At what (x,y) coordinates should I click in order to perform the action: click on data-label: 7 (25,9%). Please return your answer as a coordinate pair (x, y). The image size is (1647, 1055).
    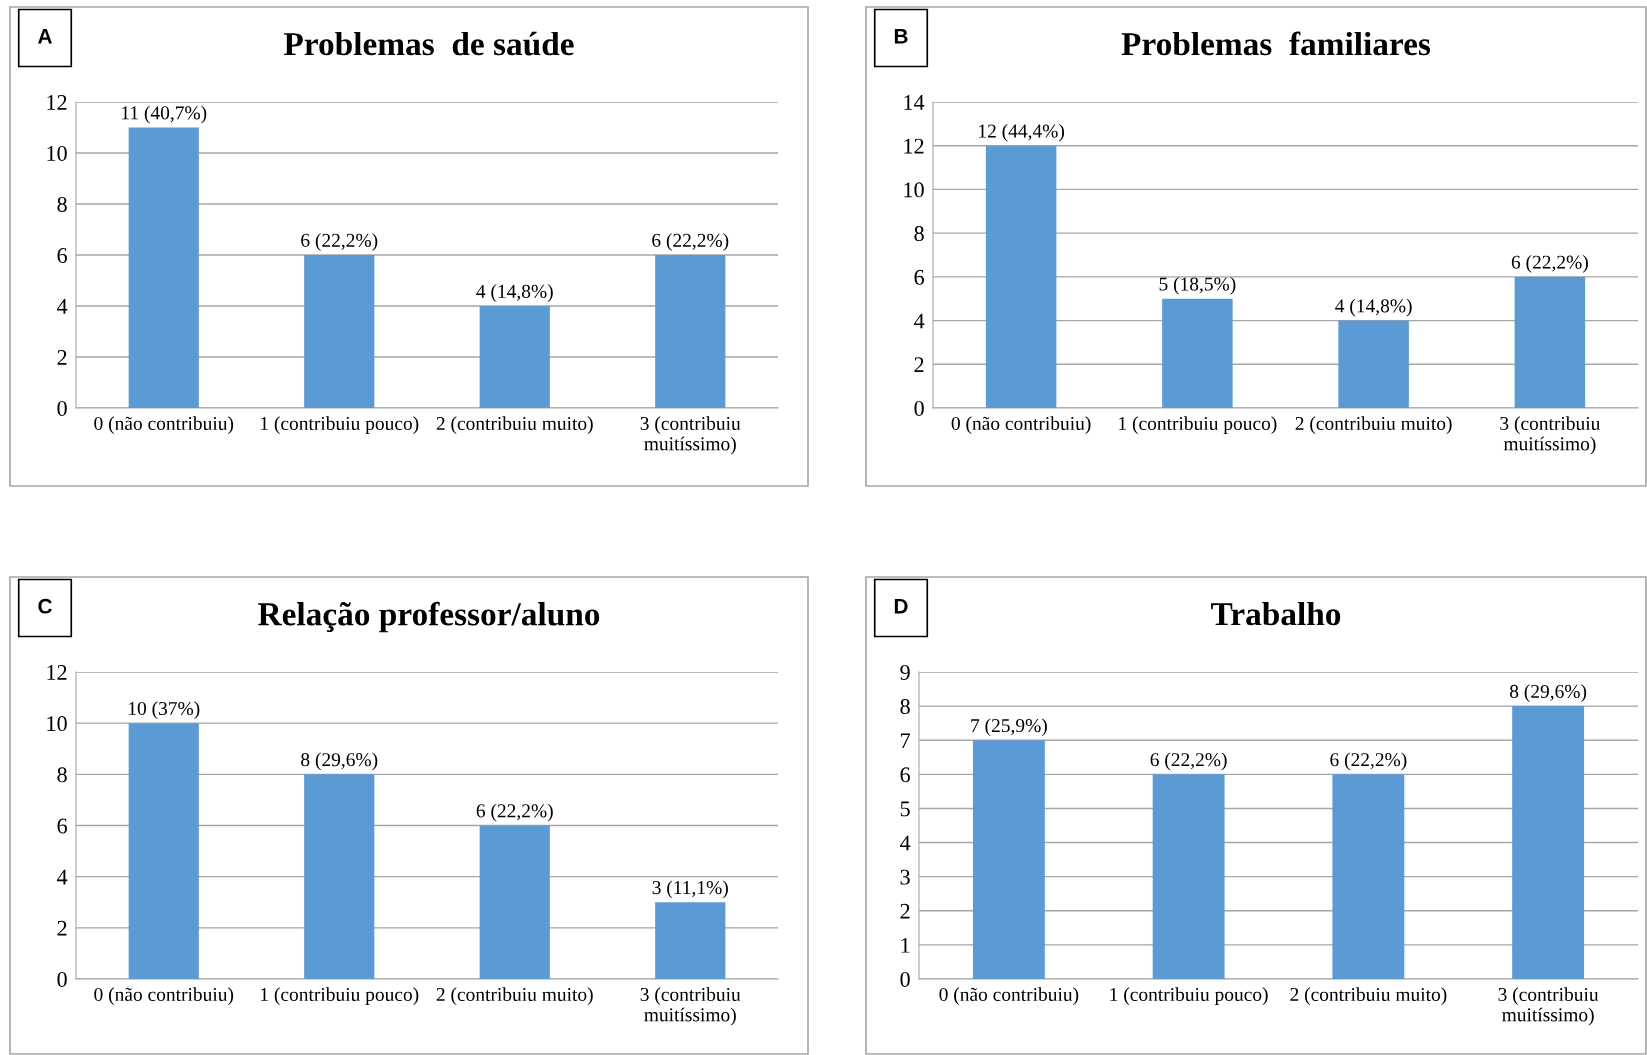
    Looking at the image, I should click on (1009, 727).